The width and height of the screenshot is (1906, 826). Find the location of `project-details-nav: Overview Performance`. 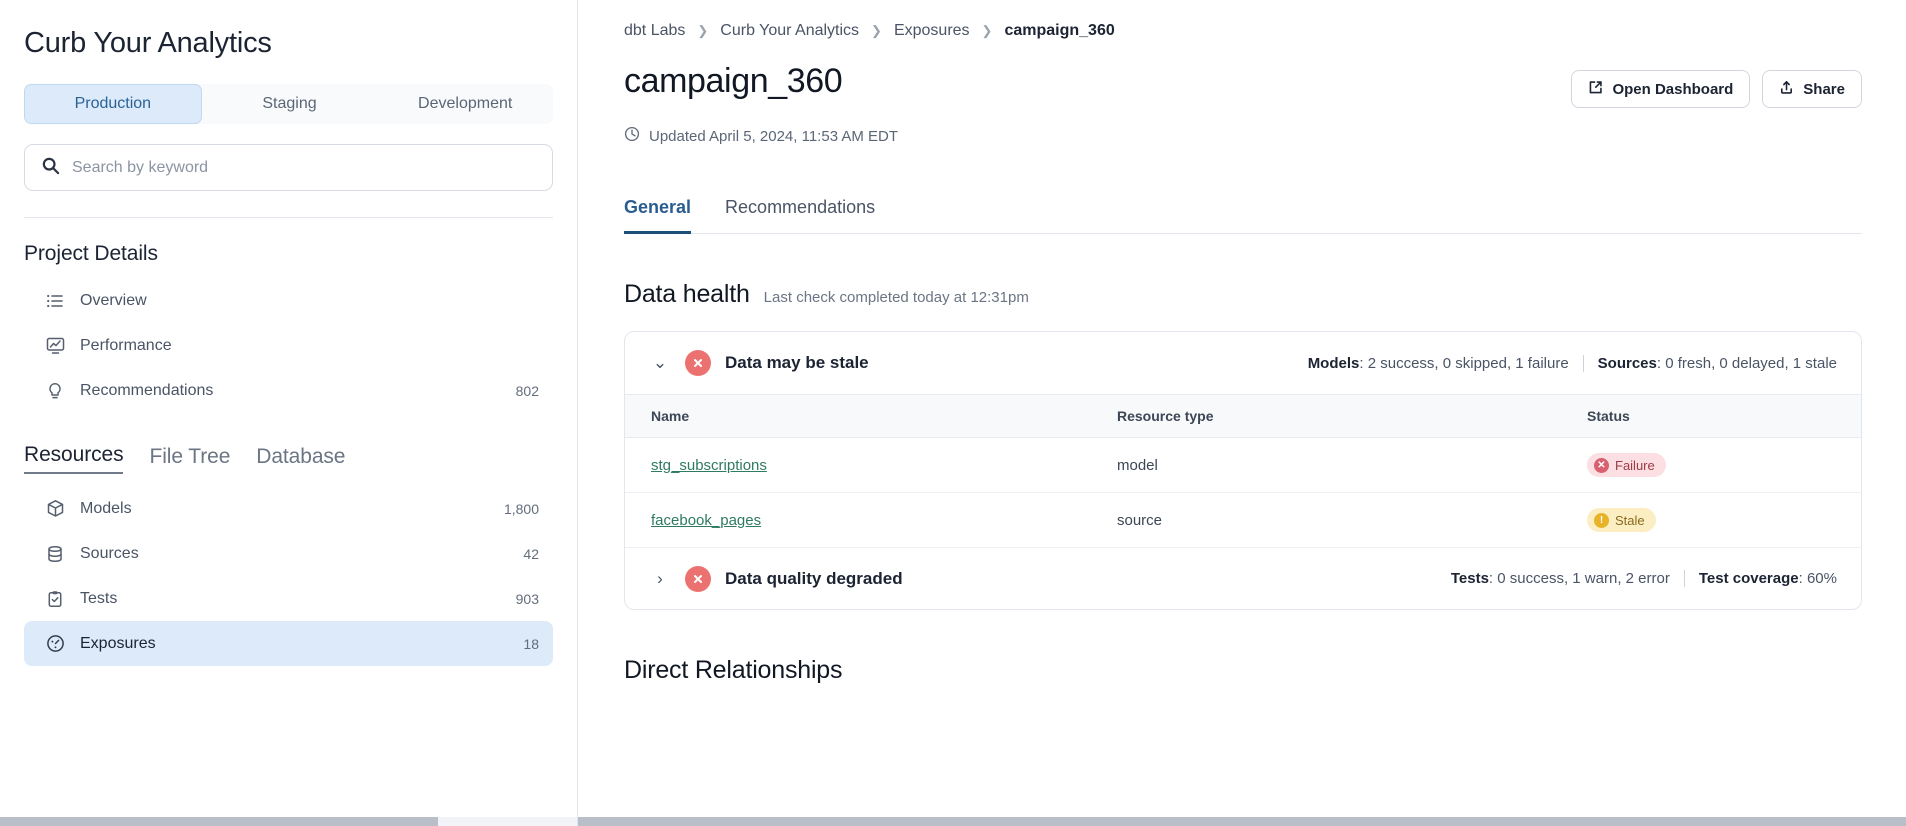

project-details-nav: Overview Performance is located at coordinates (288, 345).